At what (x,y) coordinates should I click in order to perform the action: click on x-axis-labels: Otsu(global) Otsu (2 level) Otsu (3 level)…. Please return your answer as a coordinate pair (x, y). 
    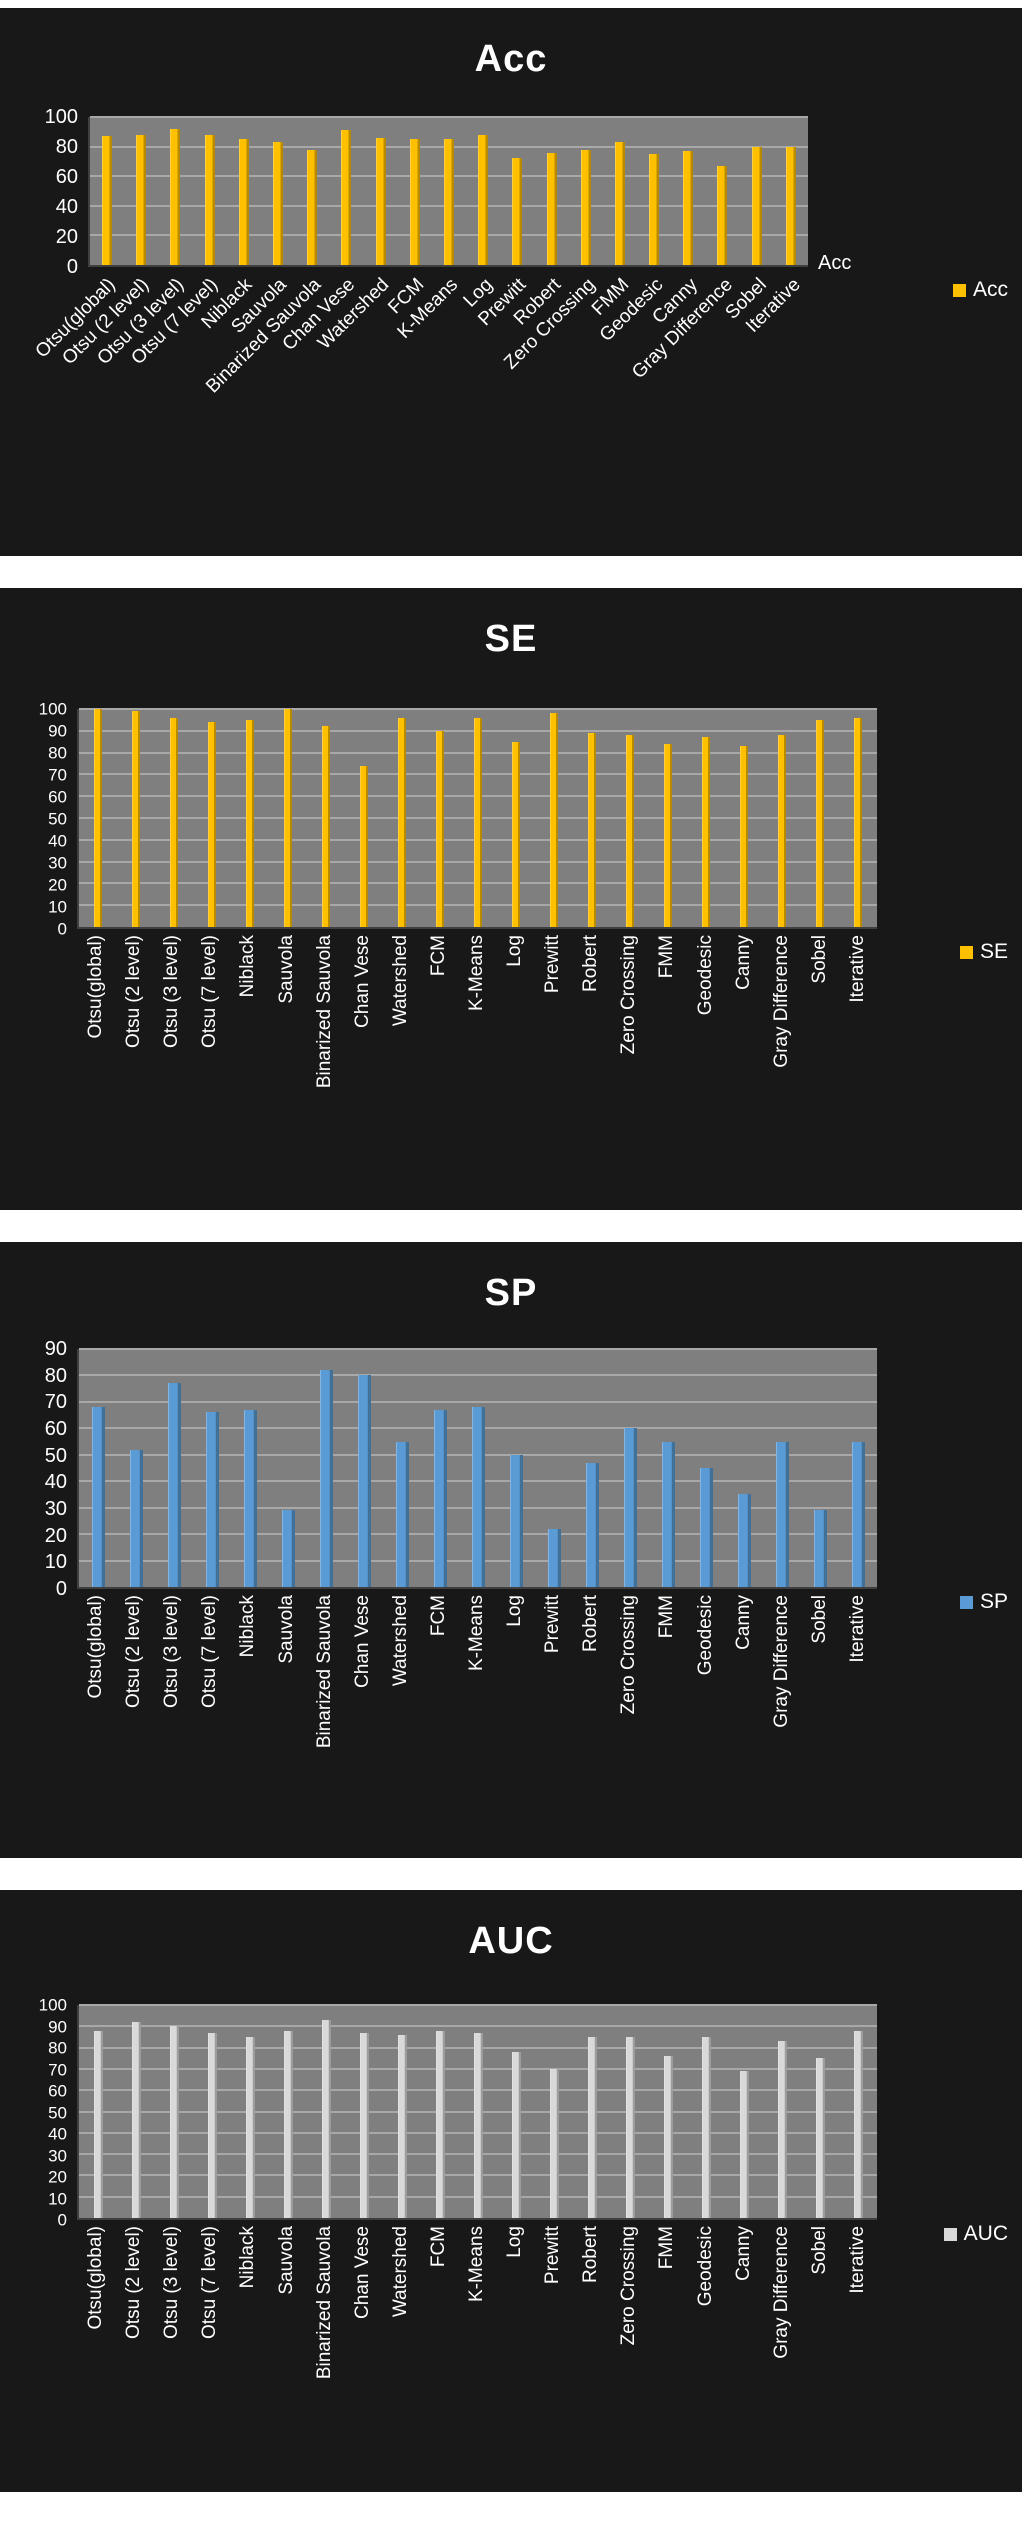
    Looking at the image, I should click on (477, 1696).